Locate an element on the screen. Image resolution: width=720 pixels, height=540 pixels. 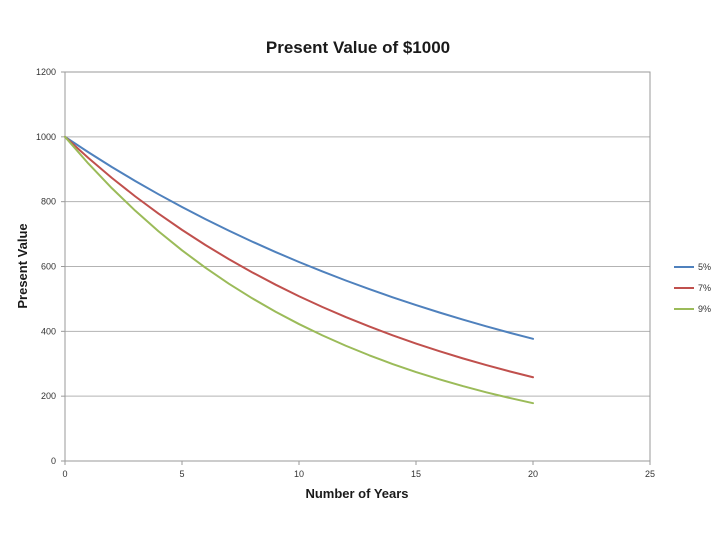
y-tick-labels: 0 200 400 600 800 1000 1200 is located at coordinates (50, 266).